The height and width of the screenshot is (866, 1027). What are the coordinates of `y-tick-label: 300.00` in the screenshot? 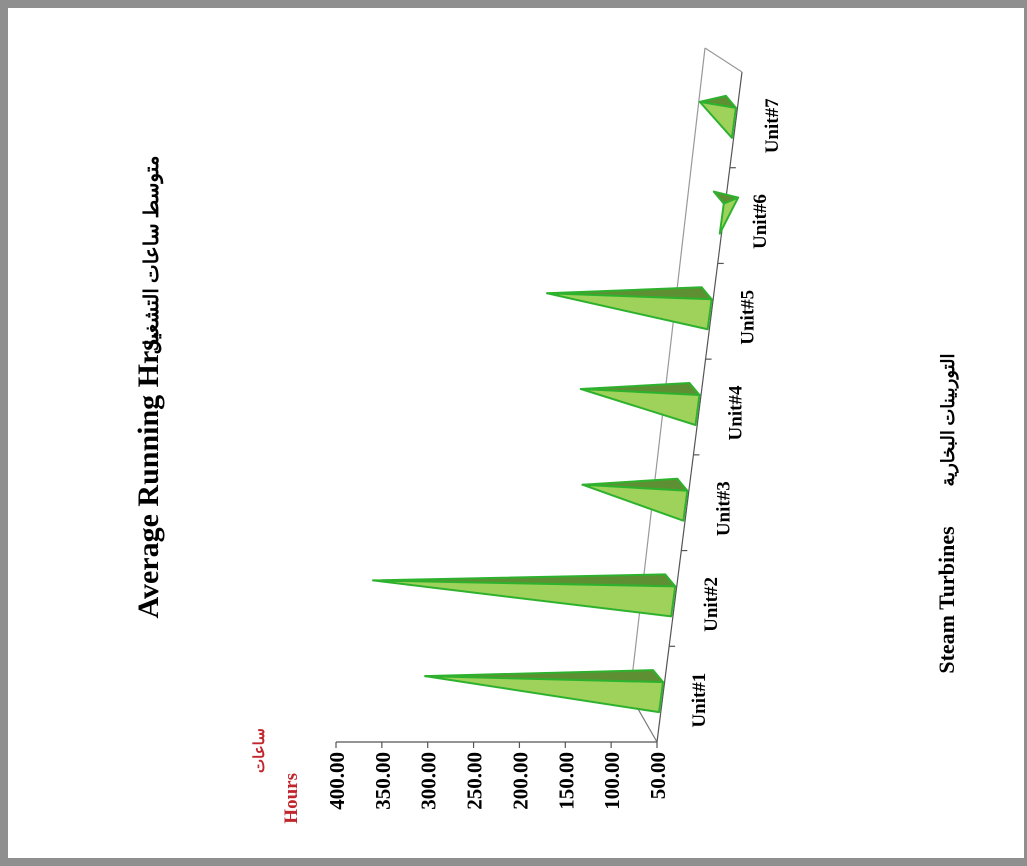 It's located at (429, 781).